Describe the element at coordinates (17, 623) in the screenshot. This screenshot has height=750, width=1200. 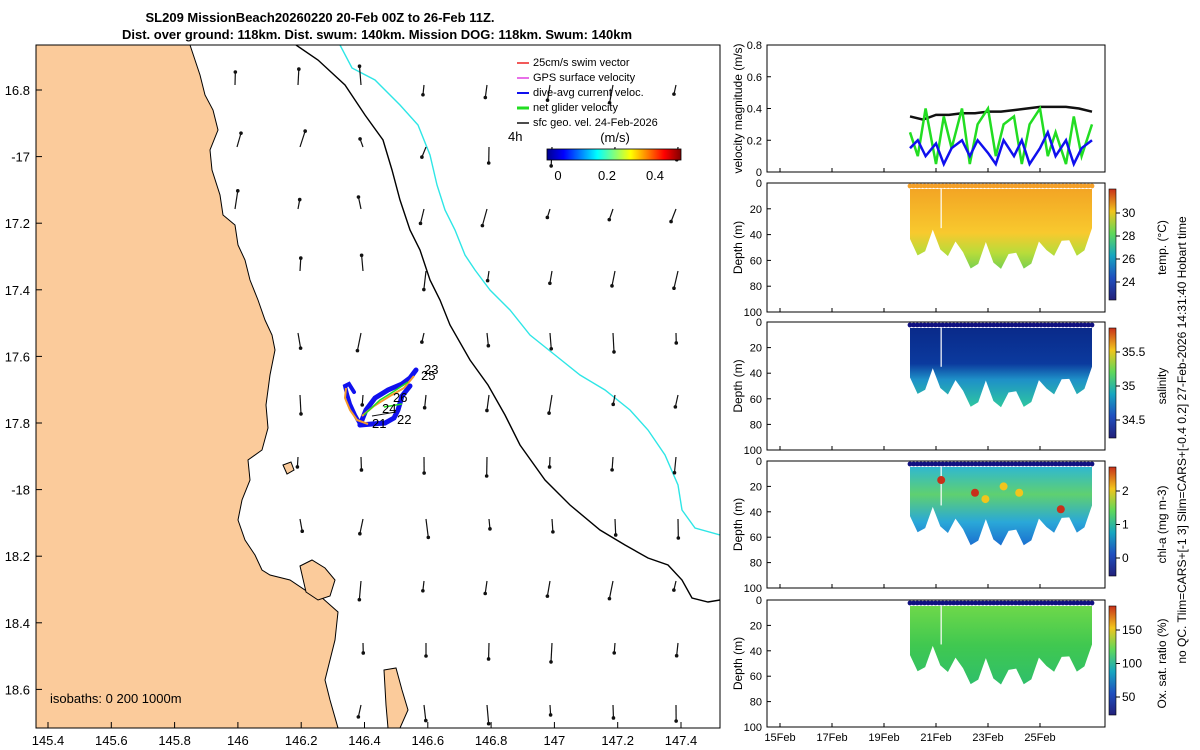
I see `map-y-tick-label: 18.4` at that location.